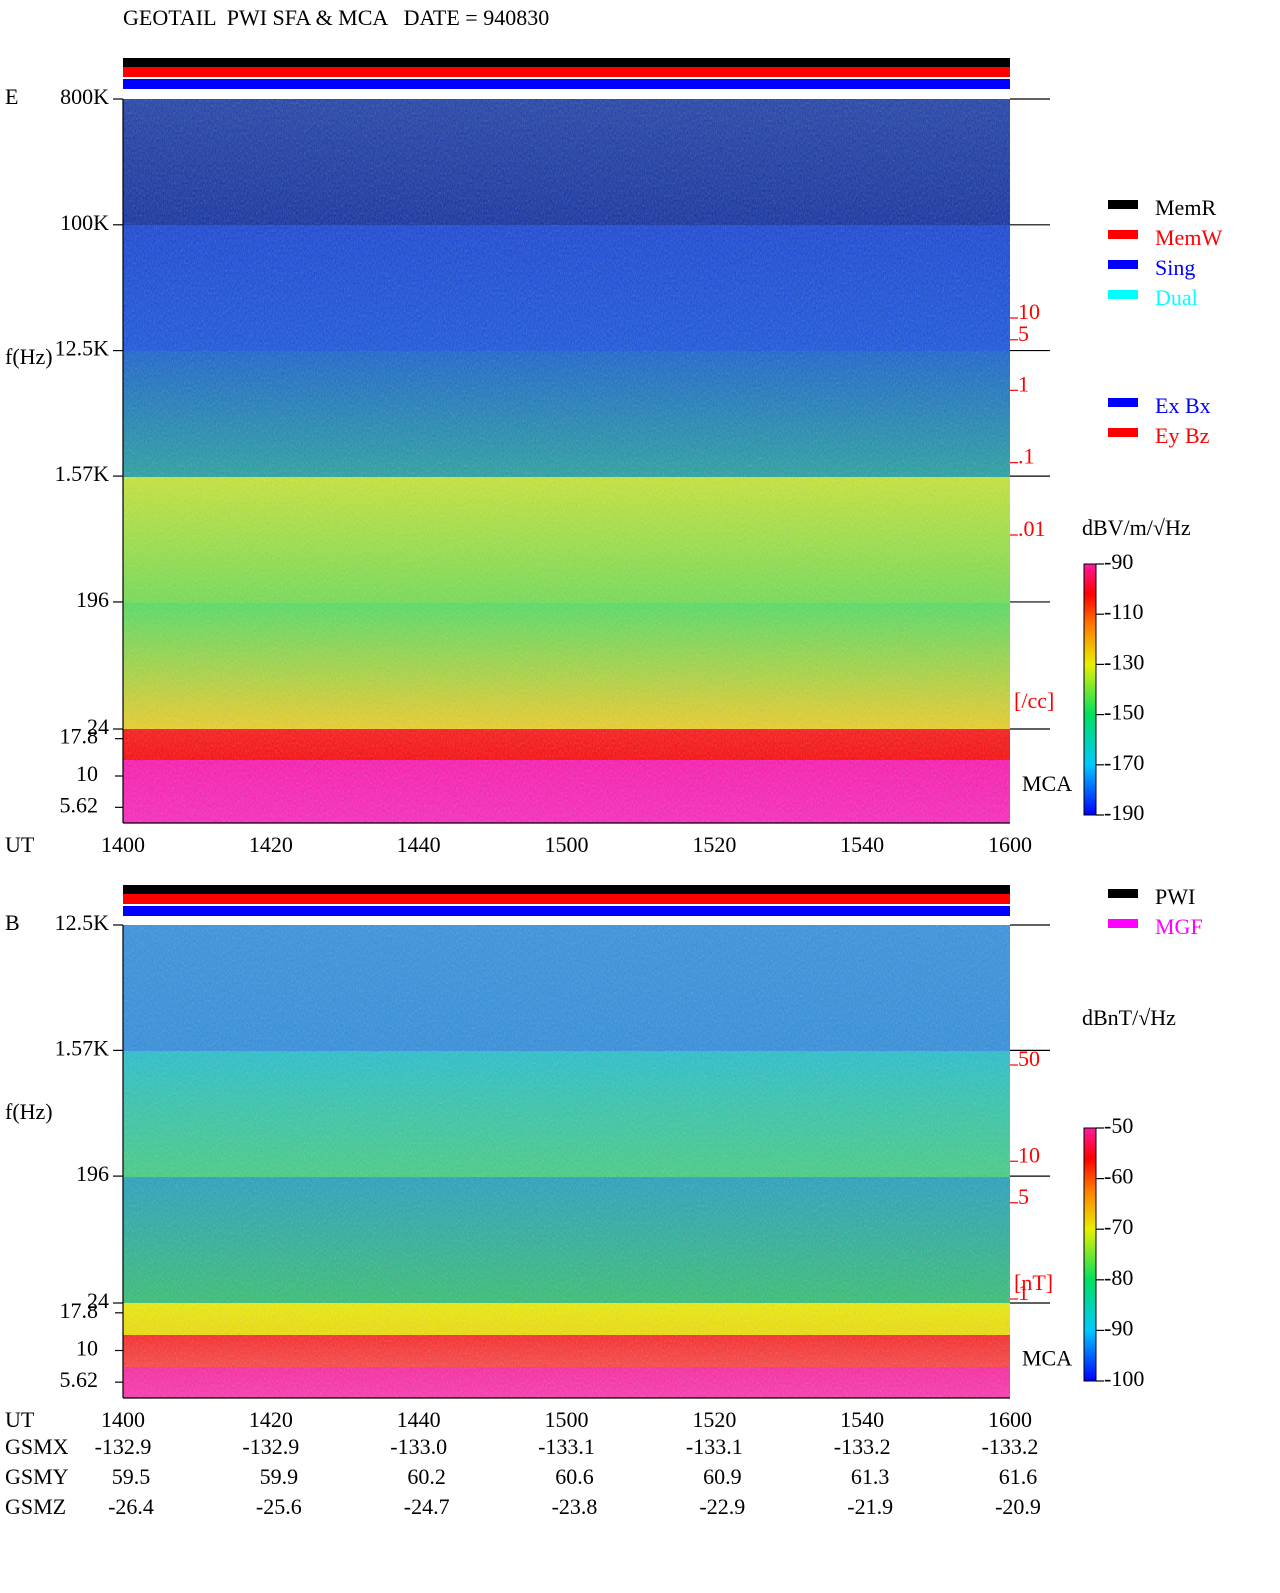  Describe the element at coordinates (84, 222) in the screenshot. I see `y-tick-label: 100K` at that location.